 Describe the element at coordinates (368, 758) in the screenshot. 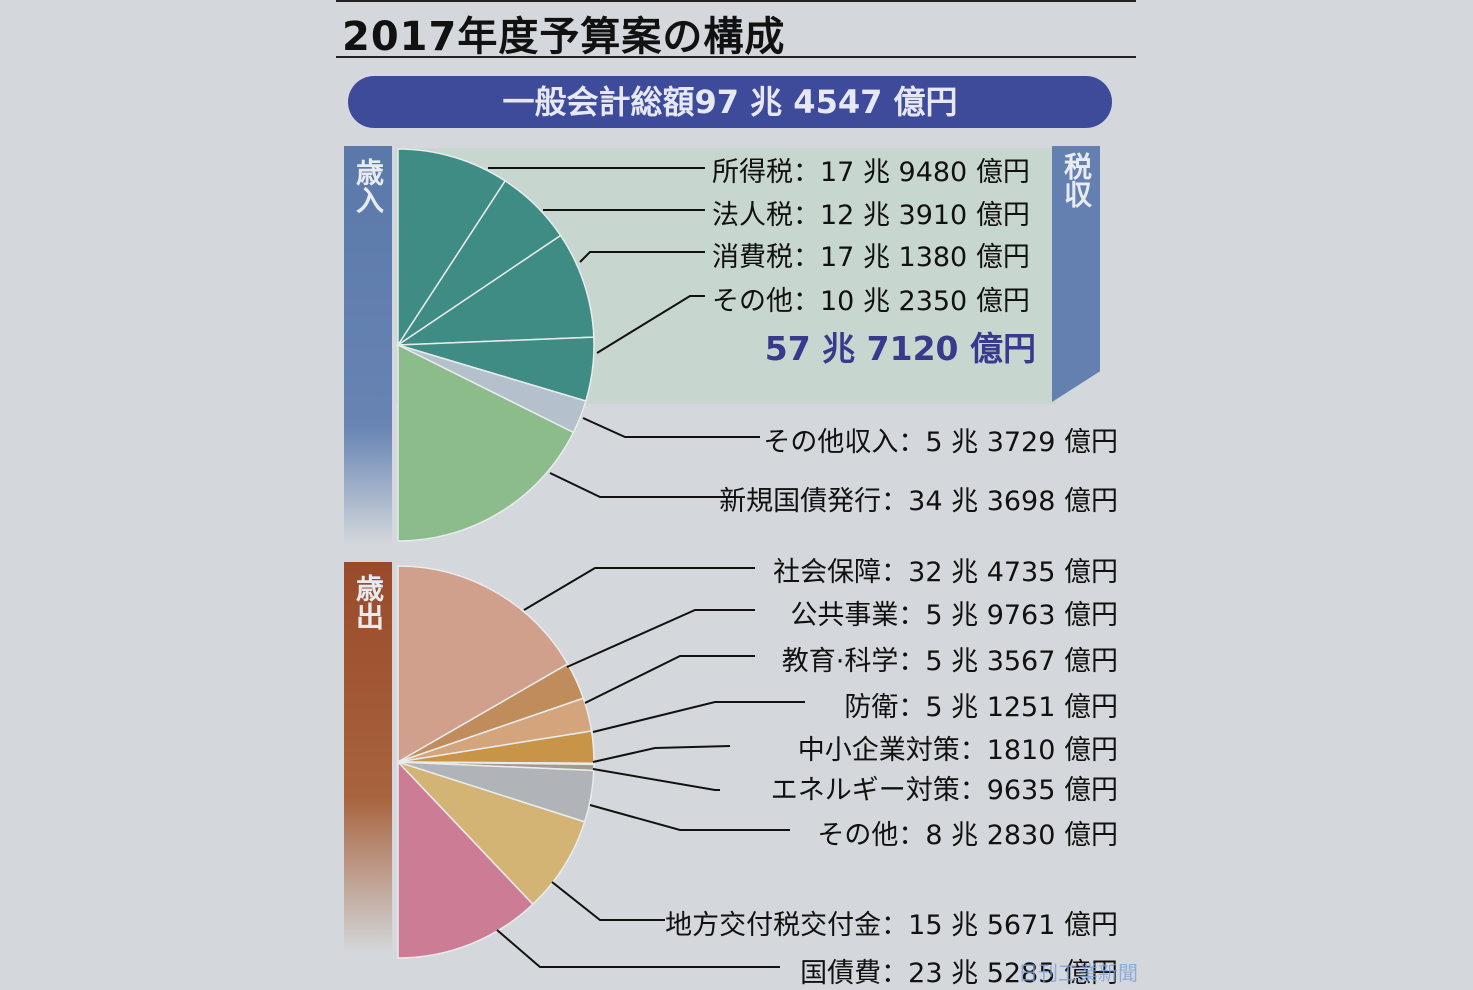

I see `expenditure-label-bar: 歳出` at that location.